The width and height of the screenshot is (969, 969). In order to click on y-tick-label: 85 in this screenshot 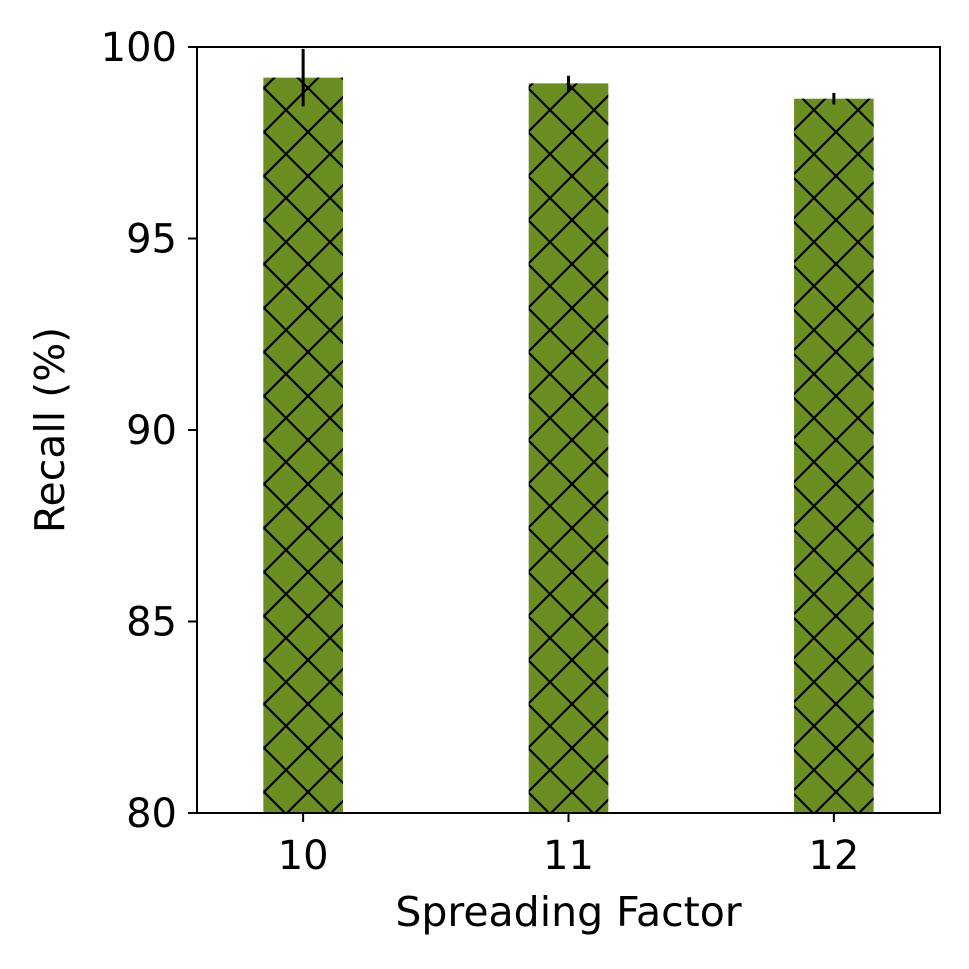, I will do `click(151, 623)`.